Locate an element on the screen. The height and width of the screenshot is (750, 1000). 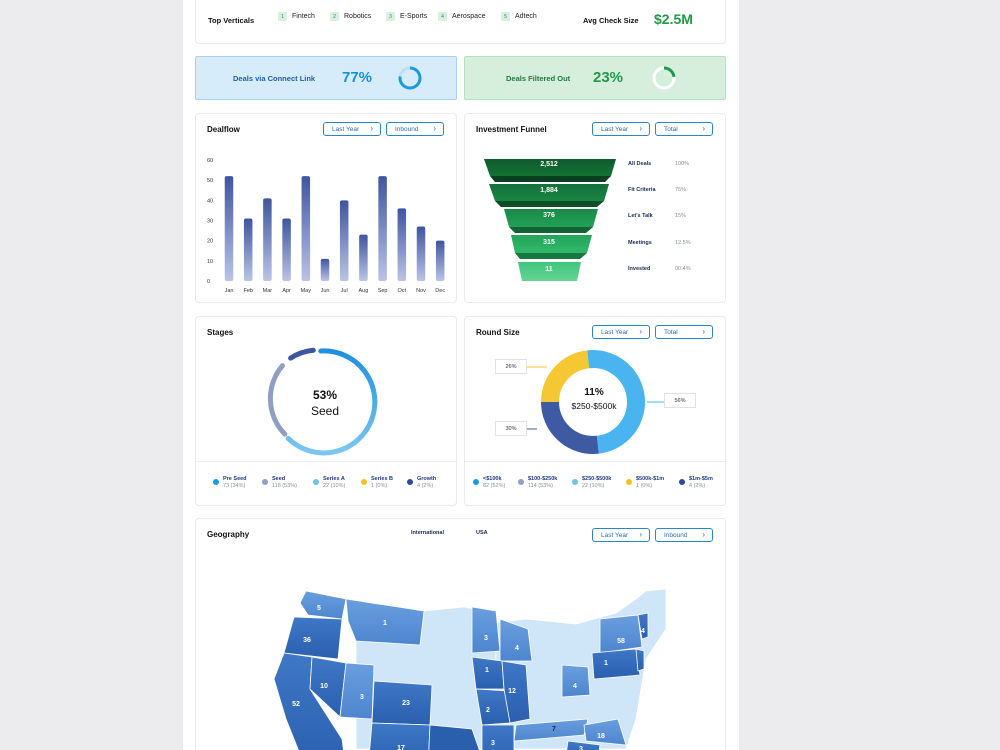
state-tx is located at coordinates (454, 737).